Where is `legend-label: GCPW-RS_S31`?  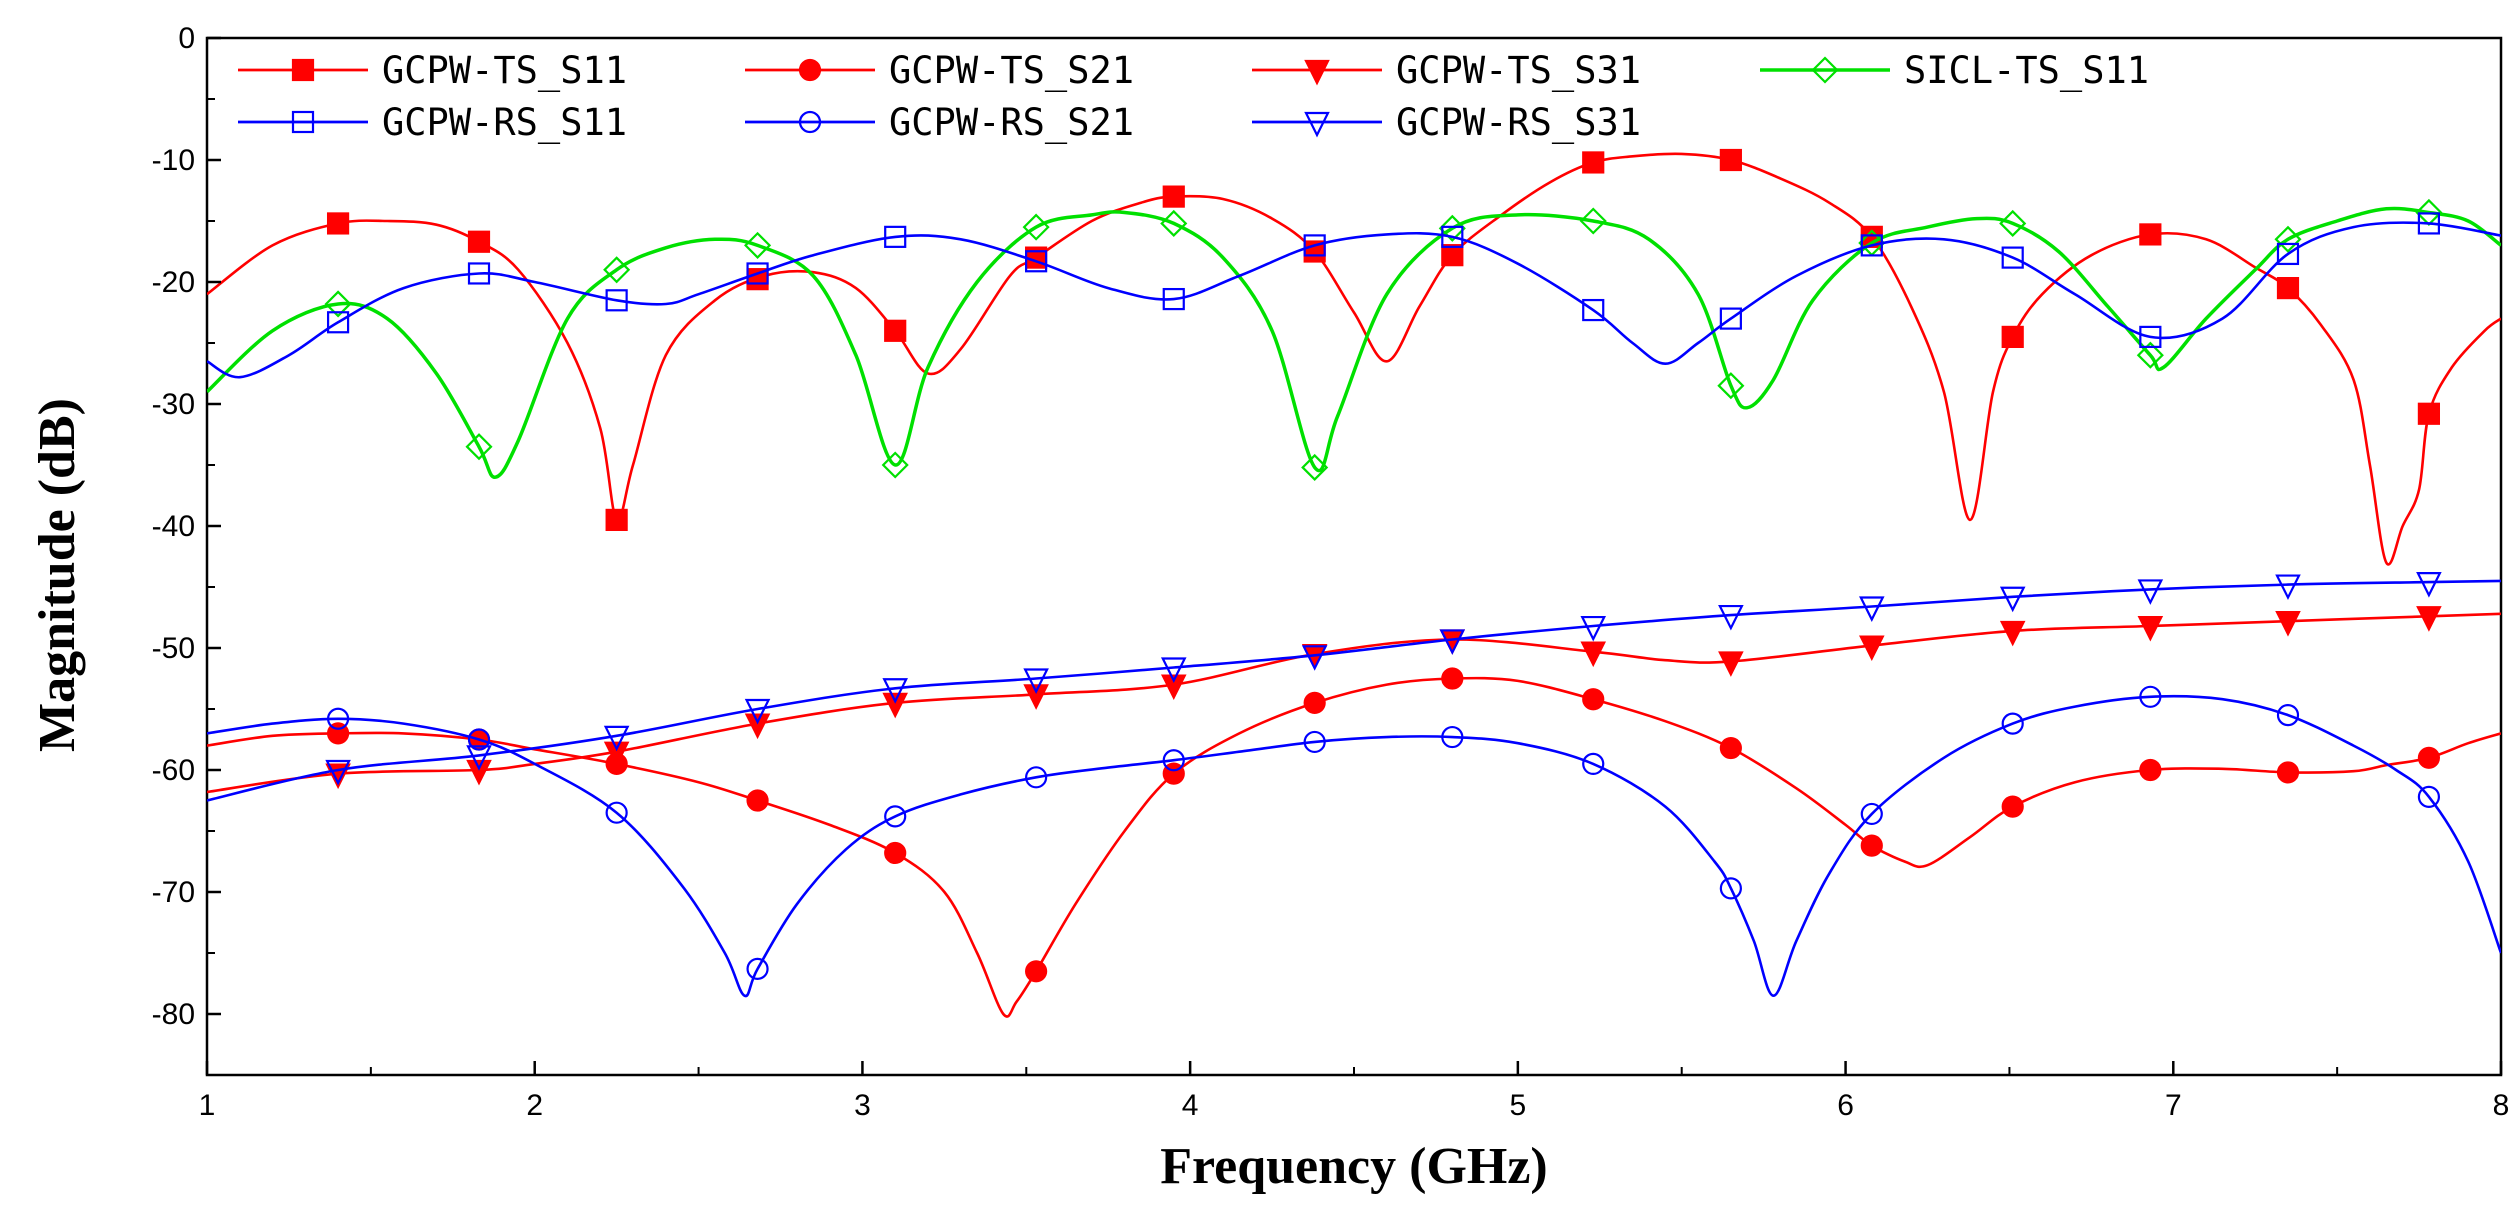
legend-label: GCPW-RS_S31 is located at coordinates (1518, 123).